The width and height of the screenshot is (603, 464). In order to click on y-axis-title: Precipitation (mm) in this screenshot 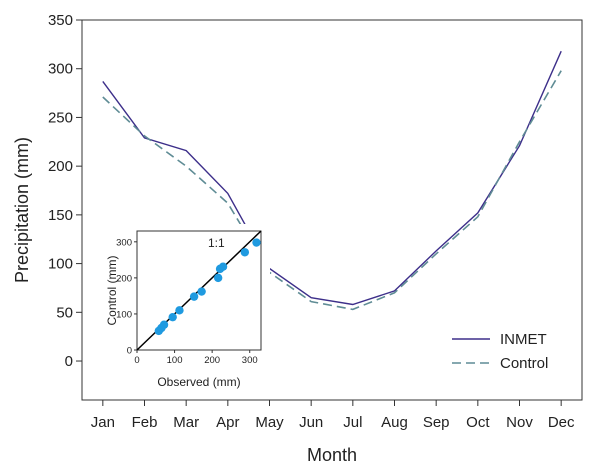, I will do `click(22, 210)`.